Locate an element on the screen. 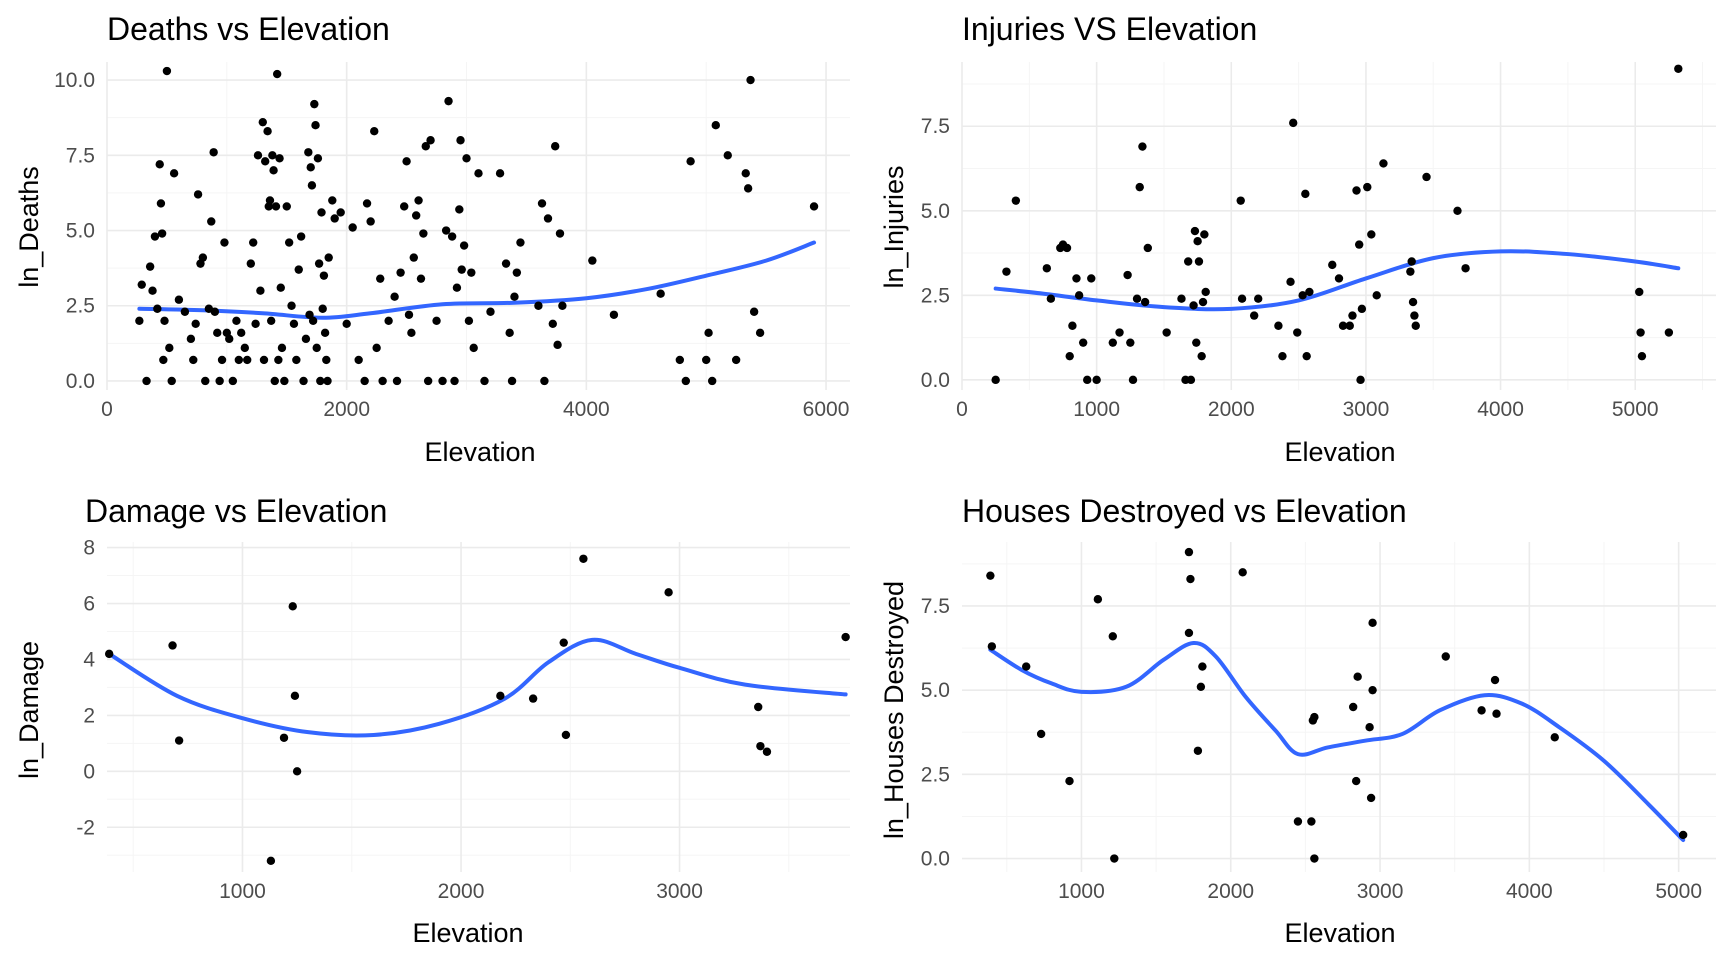  chart-title: Houses Destroyed vs Elevation is located at coordinates (1184, 511).